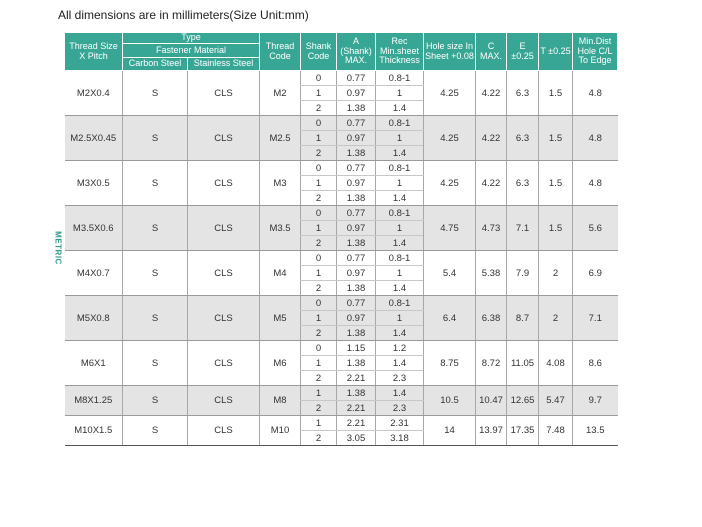 This screenshot has width=702, height=527. Describe the element at coordinates (356, 51) in the screenshot. I see `header-a-shank-max: A (Shank) MAX.` at that location.